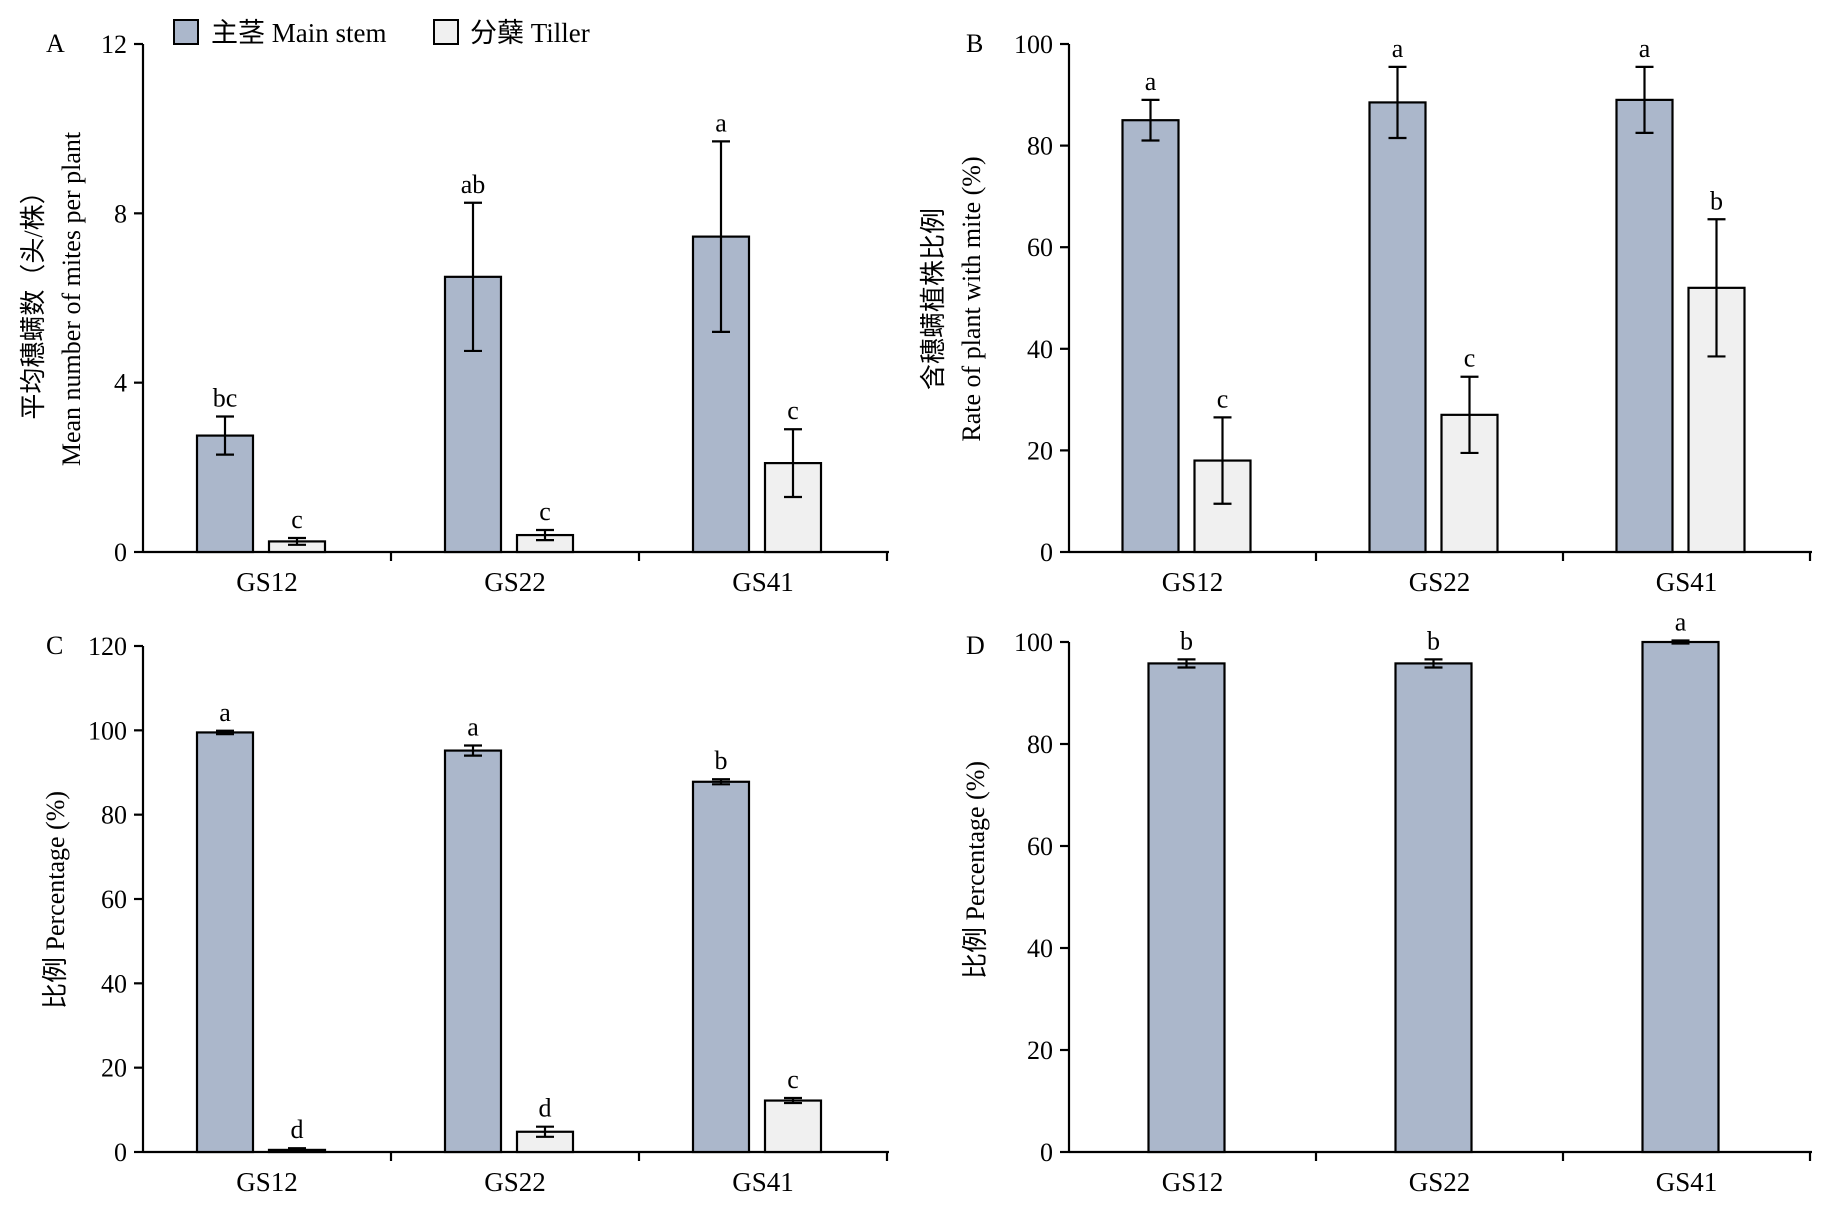  Describe the element at coordinates (446, 32) in the screenshot. I see `legend-swatch-tiller` at that location.